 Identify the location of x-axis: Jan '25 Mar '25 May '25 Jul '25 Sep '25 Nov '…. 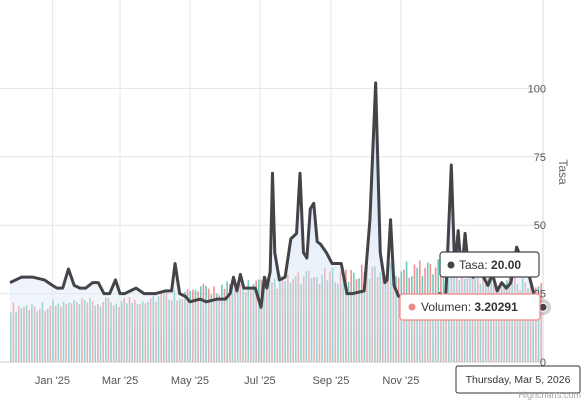
(227, 381).